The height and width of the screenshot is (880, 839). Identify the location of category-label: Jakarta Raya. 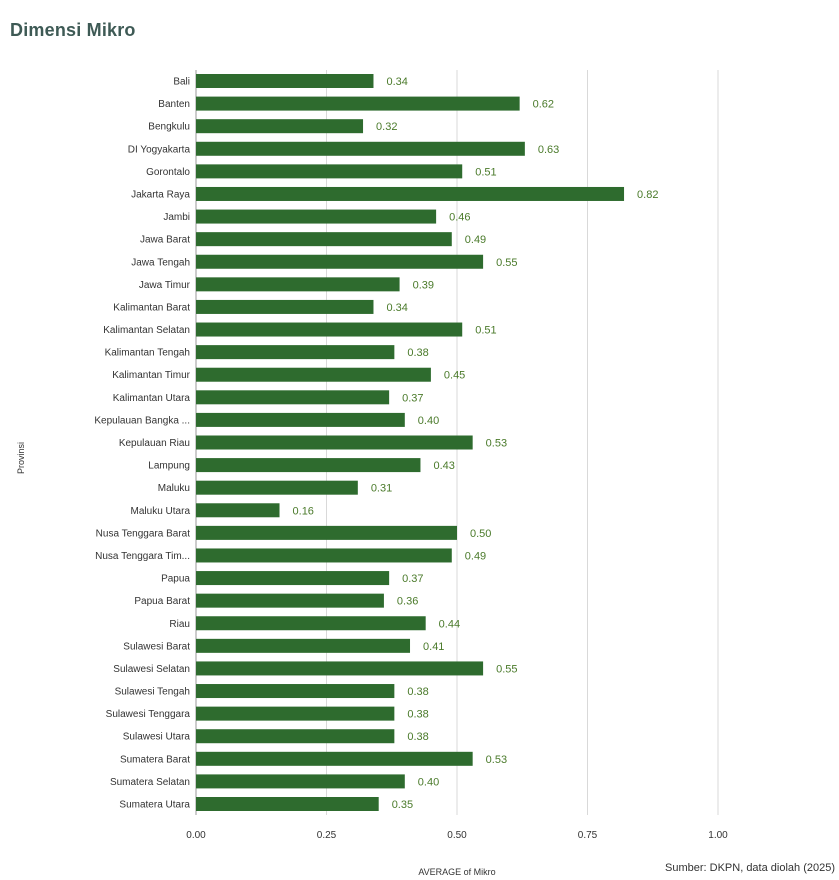
(160, 194).